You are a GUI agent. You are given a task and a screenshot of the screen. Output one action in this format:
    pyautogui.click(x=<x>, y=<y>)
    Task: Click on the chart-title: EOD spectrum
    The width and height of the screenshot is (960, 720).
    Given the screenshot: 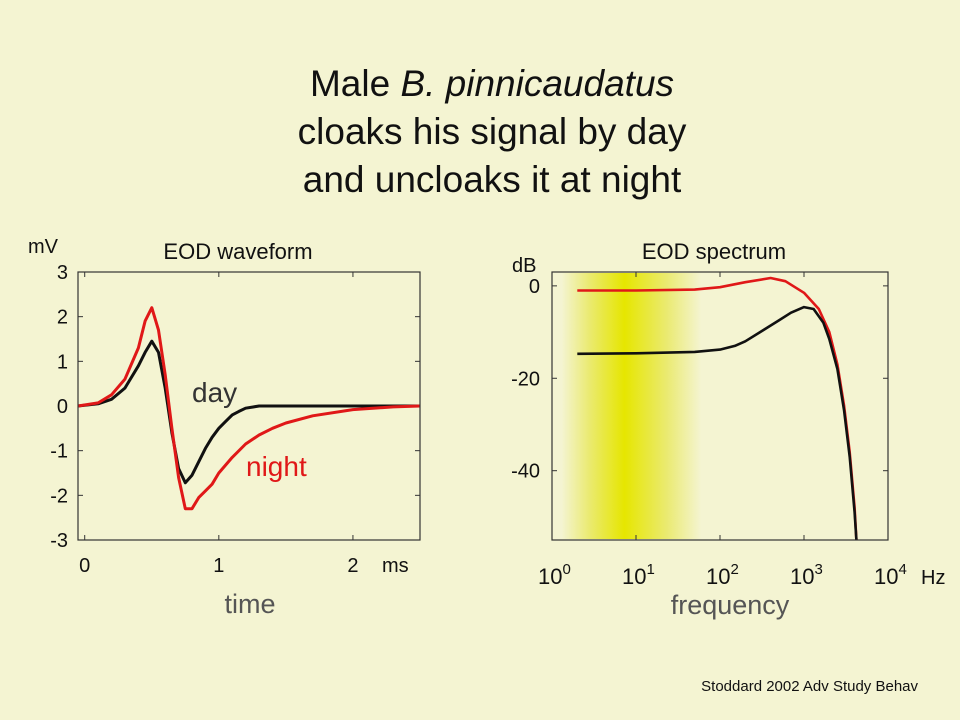 What is the action you would take?
    pyautogui.click(x=714, y=251)
    